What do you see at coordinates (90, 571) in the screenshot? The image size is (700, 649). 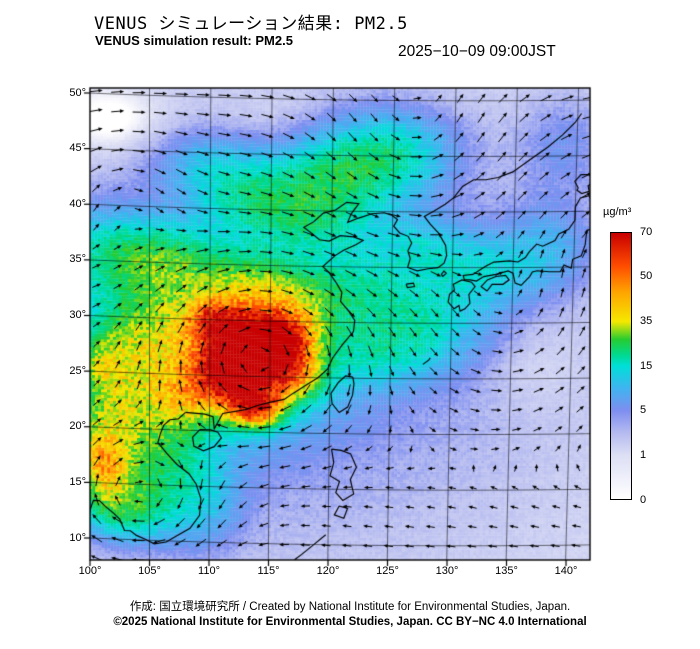 I see `lon-tick-label: 100°` at bounding box center [90, 571].